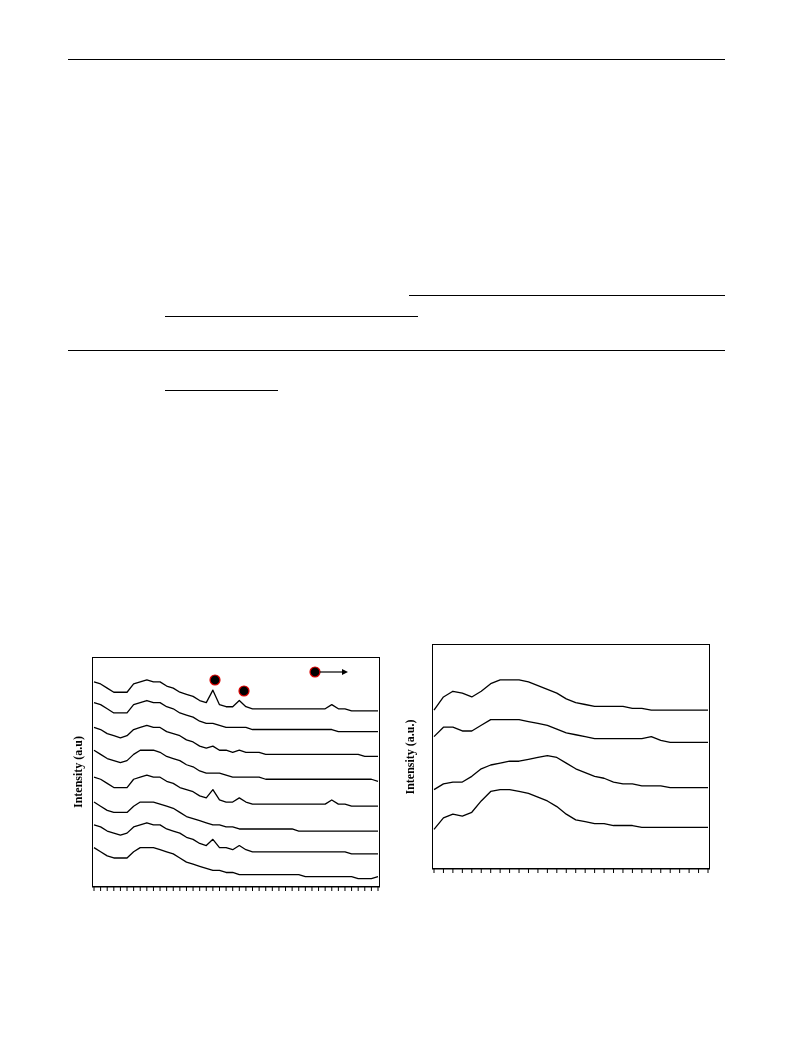 The width and height of the screenshot is (793, 1053). What do you see at coordinates (78, 772) in the screenshot?
I see `y-axis-title: Intensity (a.u)` at bounding box center [78, 772].